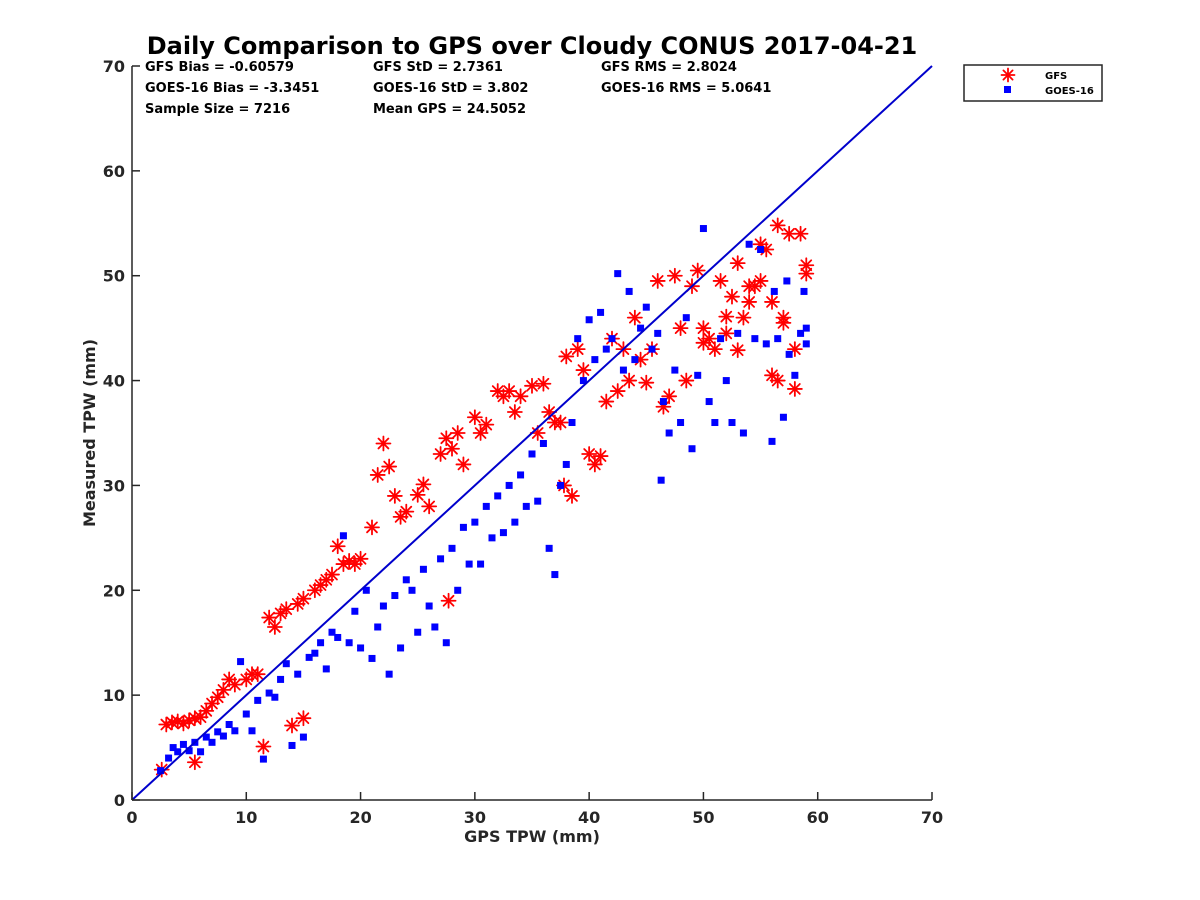 The image size is (1200, 900). What do you see at coordinates (932, 817) in the screenshot?
I see `x-tick-label: 70` at bounding box center [932, 817].